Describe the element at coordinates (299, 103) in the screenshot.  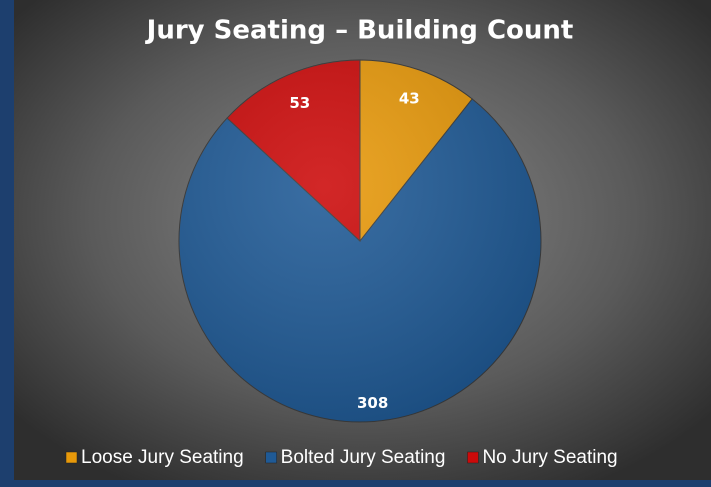
I see `data-label: 53` at that location.